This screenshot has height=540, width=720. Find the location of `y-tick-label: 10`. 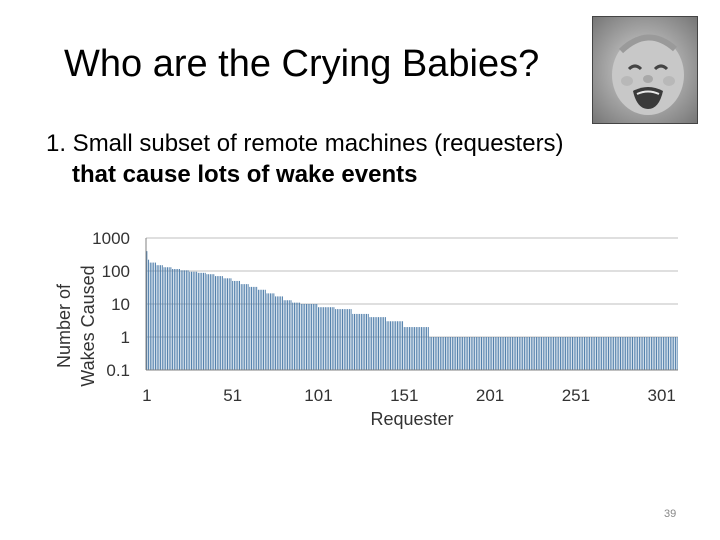

y-tick-label: 10 is located at coordinates (120, 304).